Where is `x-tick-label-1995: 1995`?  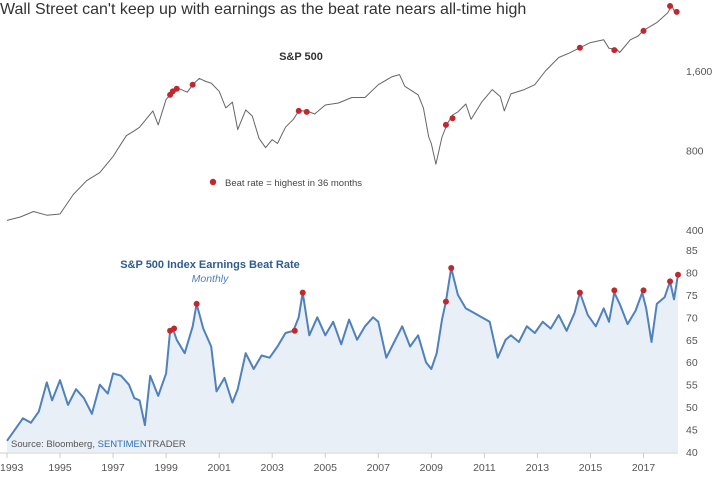 x-tick-label-1995: 1995 is located at coordinates (60, 468).